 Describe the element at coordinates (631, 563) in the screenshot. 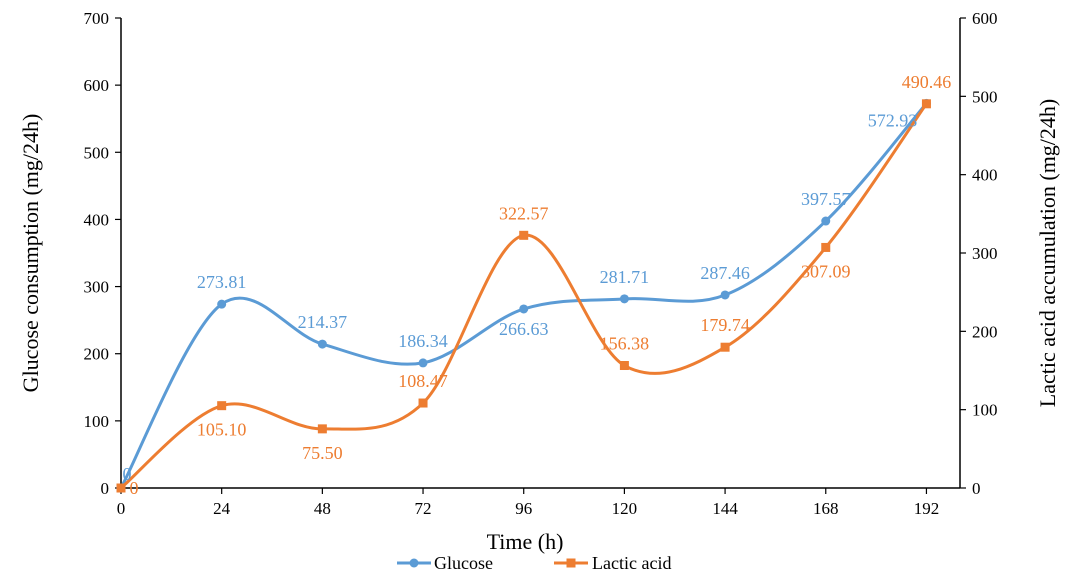

I see `legend-lactic-label: Lactic acid` at that location.